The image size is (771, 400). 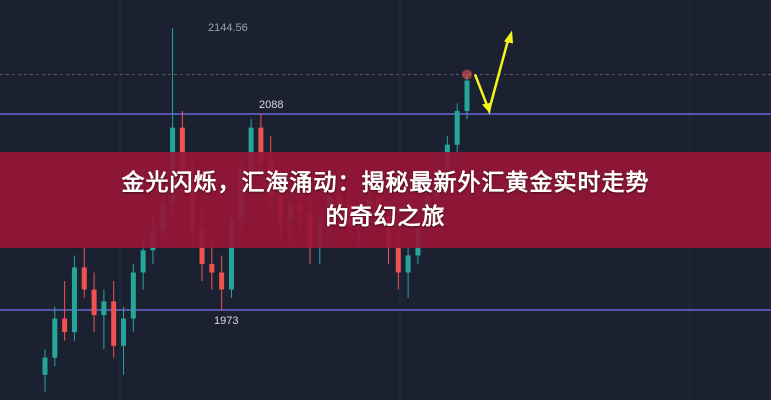 I want to click on title-line-1: 金光闪烁，汇海涌动：揭秘最新外汇黄金实时走势, so click(x=385, y=183).